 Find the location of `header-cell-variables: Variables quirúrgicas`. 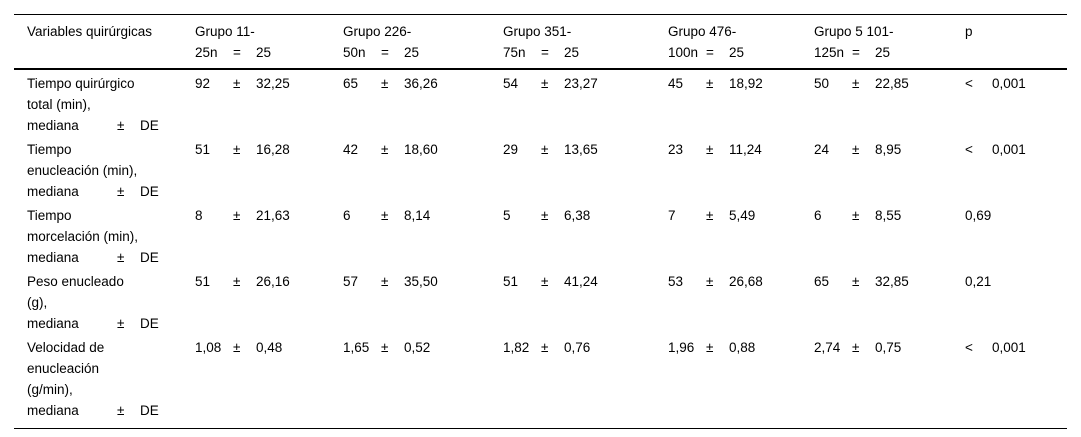

header-cell-variables: Variables quirúrgicas is located at coordinates (104, 42).